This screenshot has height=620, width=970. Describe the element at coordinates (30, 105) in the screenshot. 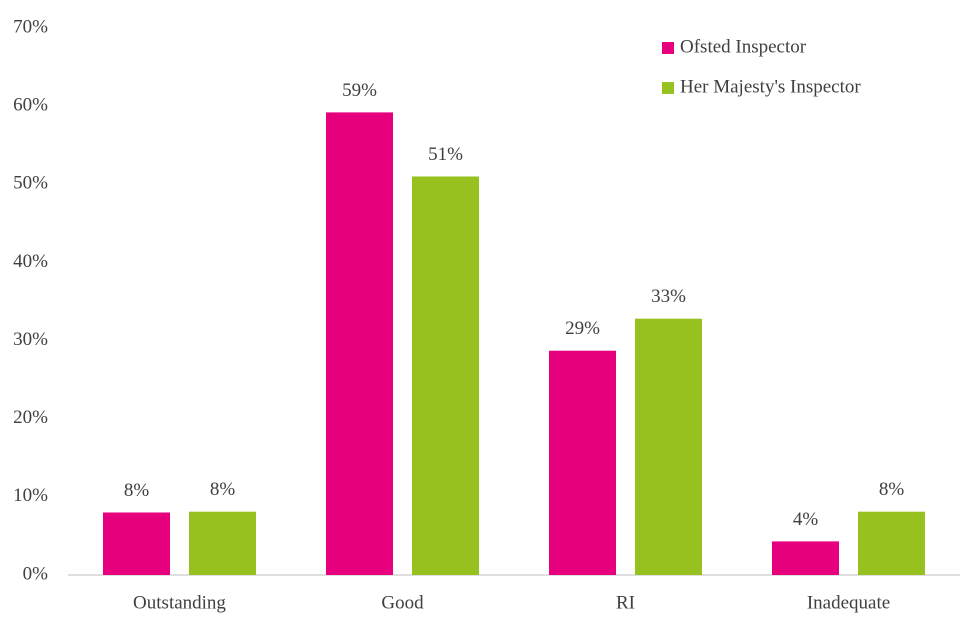

I see `y-tick-label: 60%` at that location.